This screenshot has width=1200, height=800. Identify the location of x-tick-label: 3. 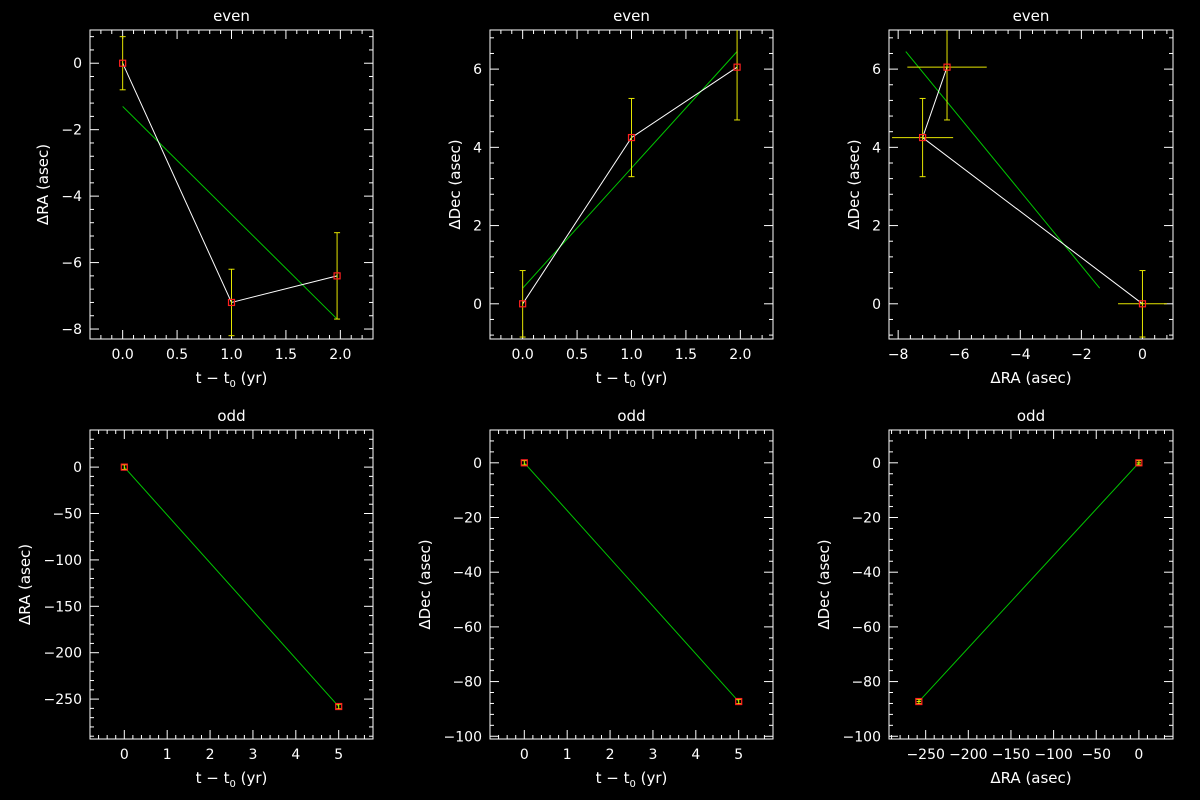
(252, 755).